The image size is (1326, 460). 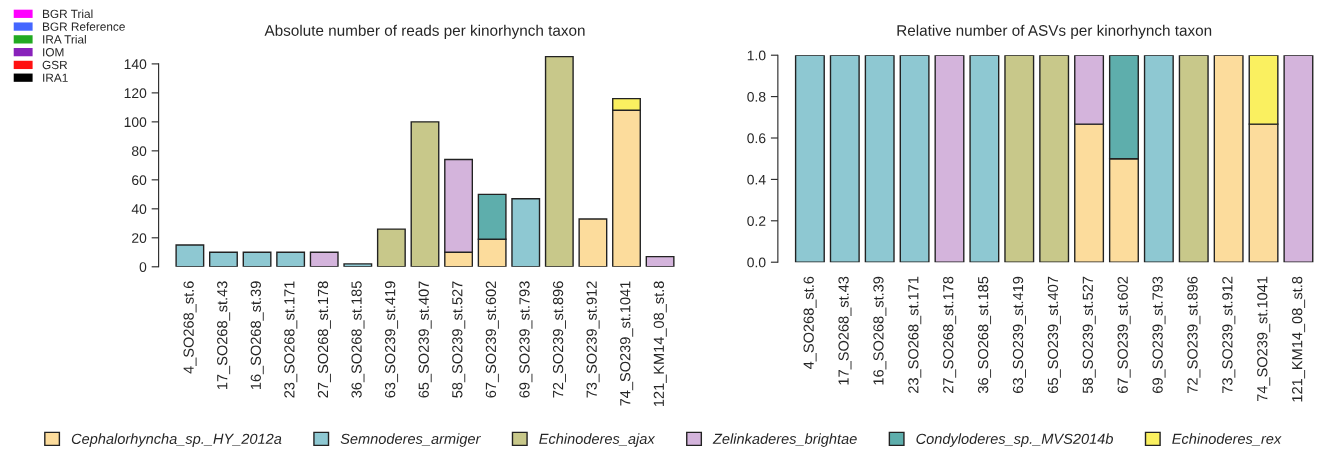 What do you see at coordinates (424, 31) in the screenshot?
I see `chart-title: Absolute number of reads per kinorhynch taxon` at bounding box center [424, 31].